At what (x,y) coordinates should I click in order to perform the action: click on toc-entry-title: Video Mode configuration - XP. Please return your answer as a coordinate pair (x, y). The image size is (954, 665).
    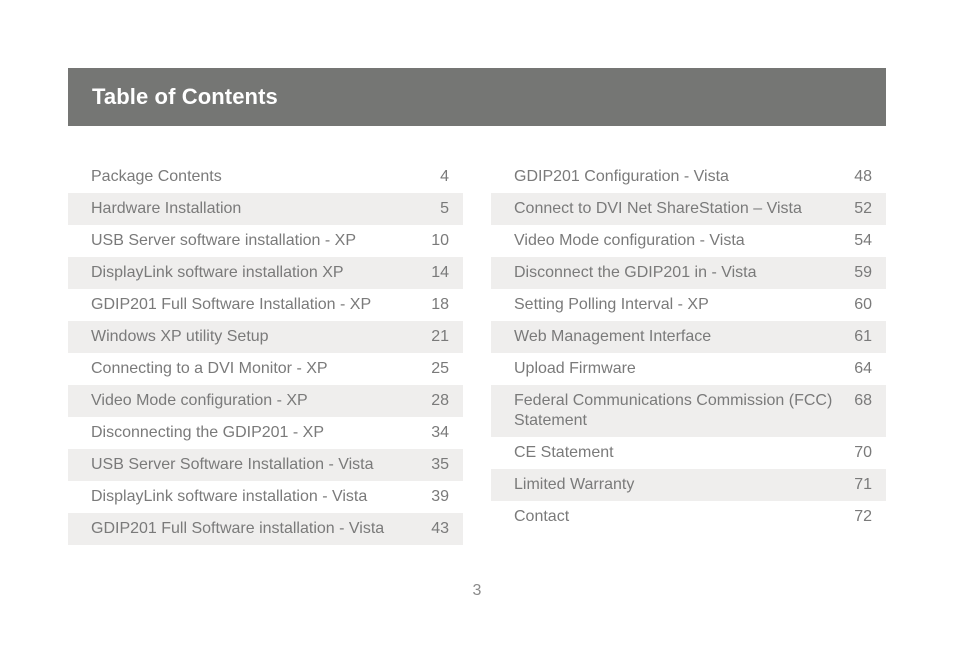
    Looking at the image, I should click on (199, 400).